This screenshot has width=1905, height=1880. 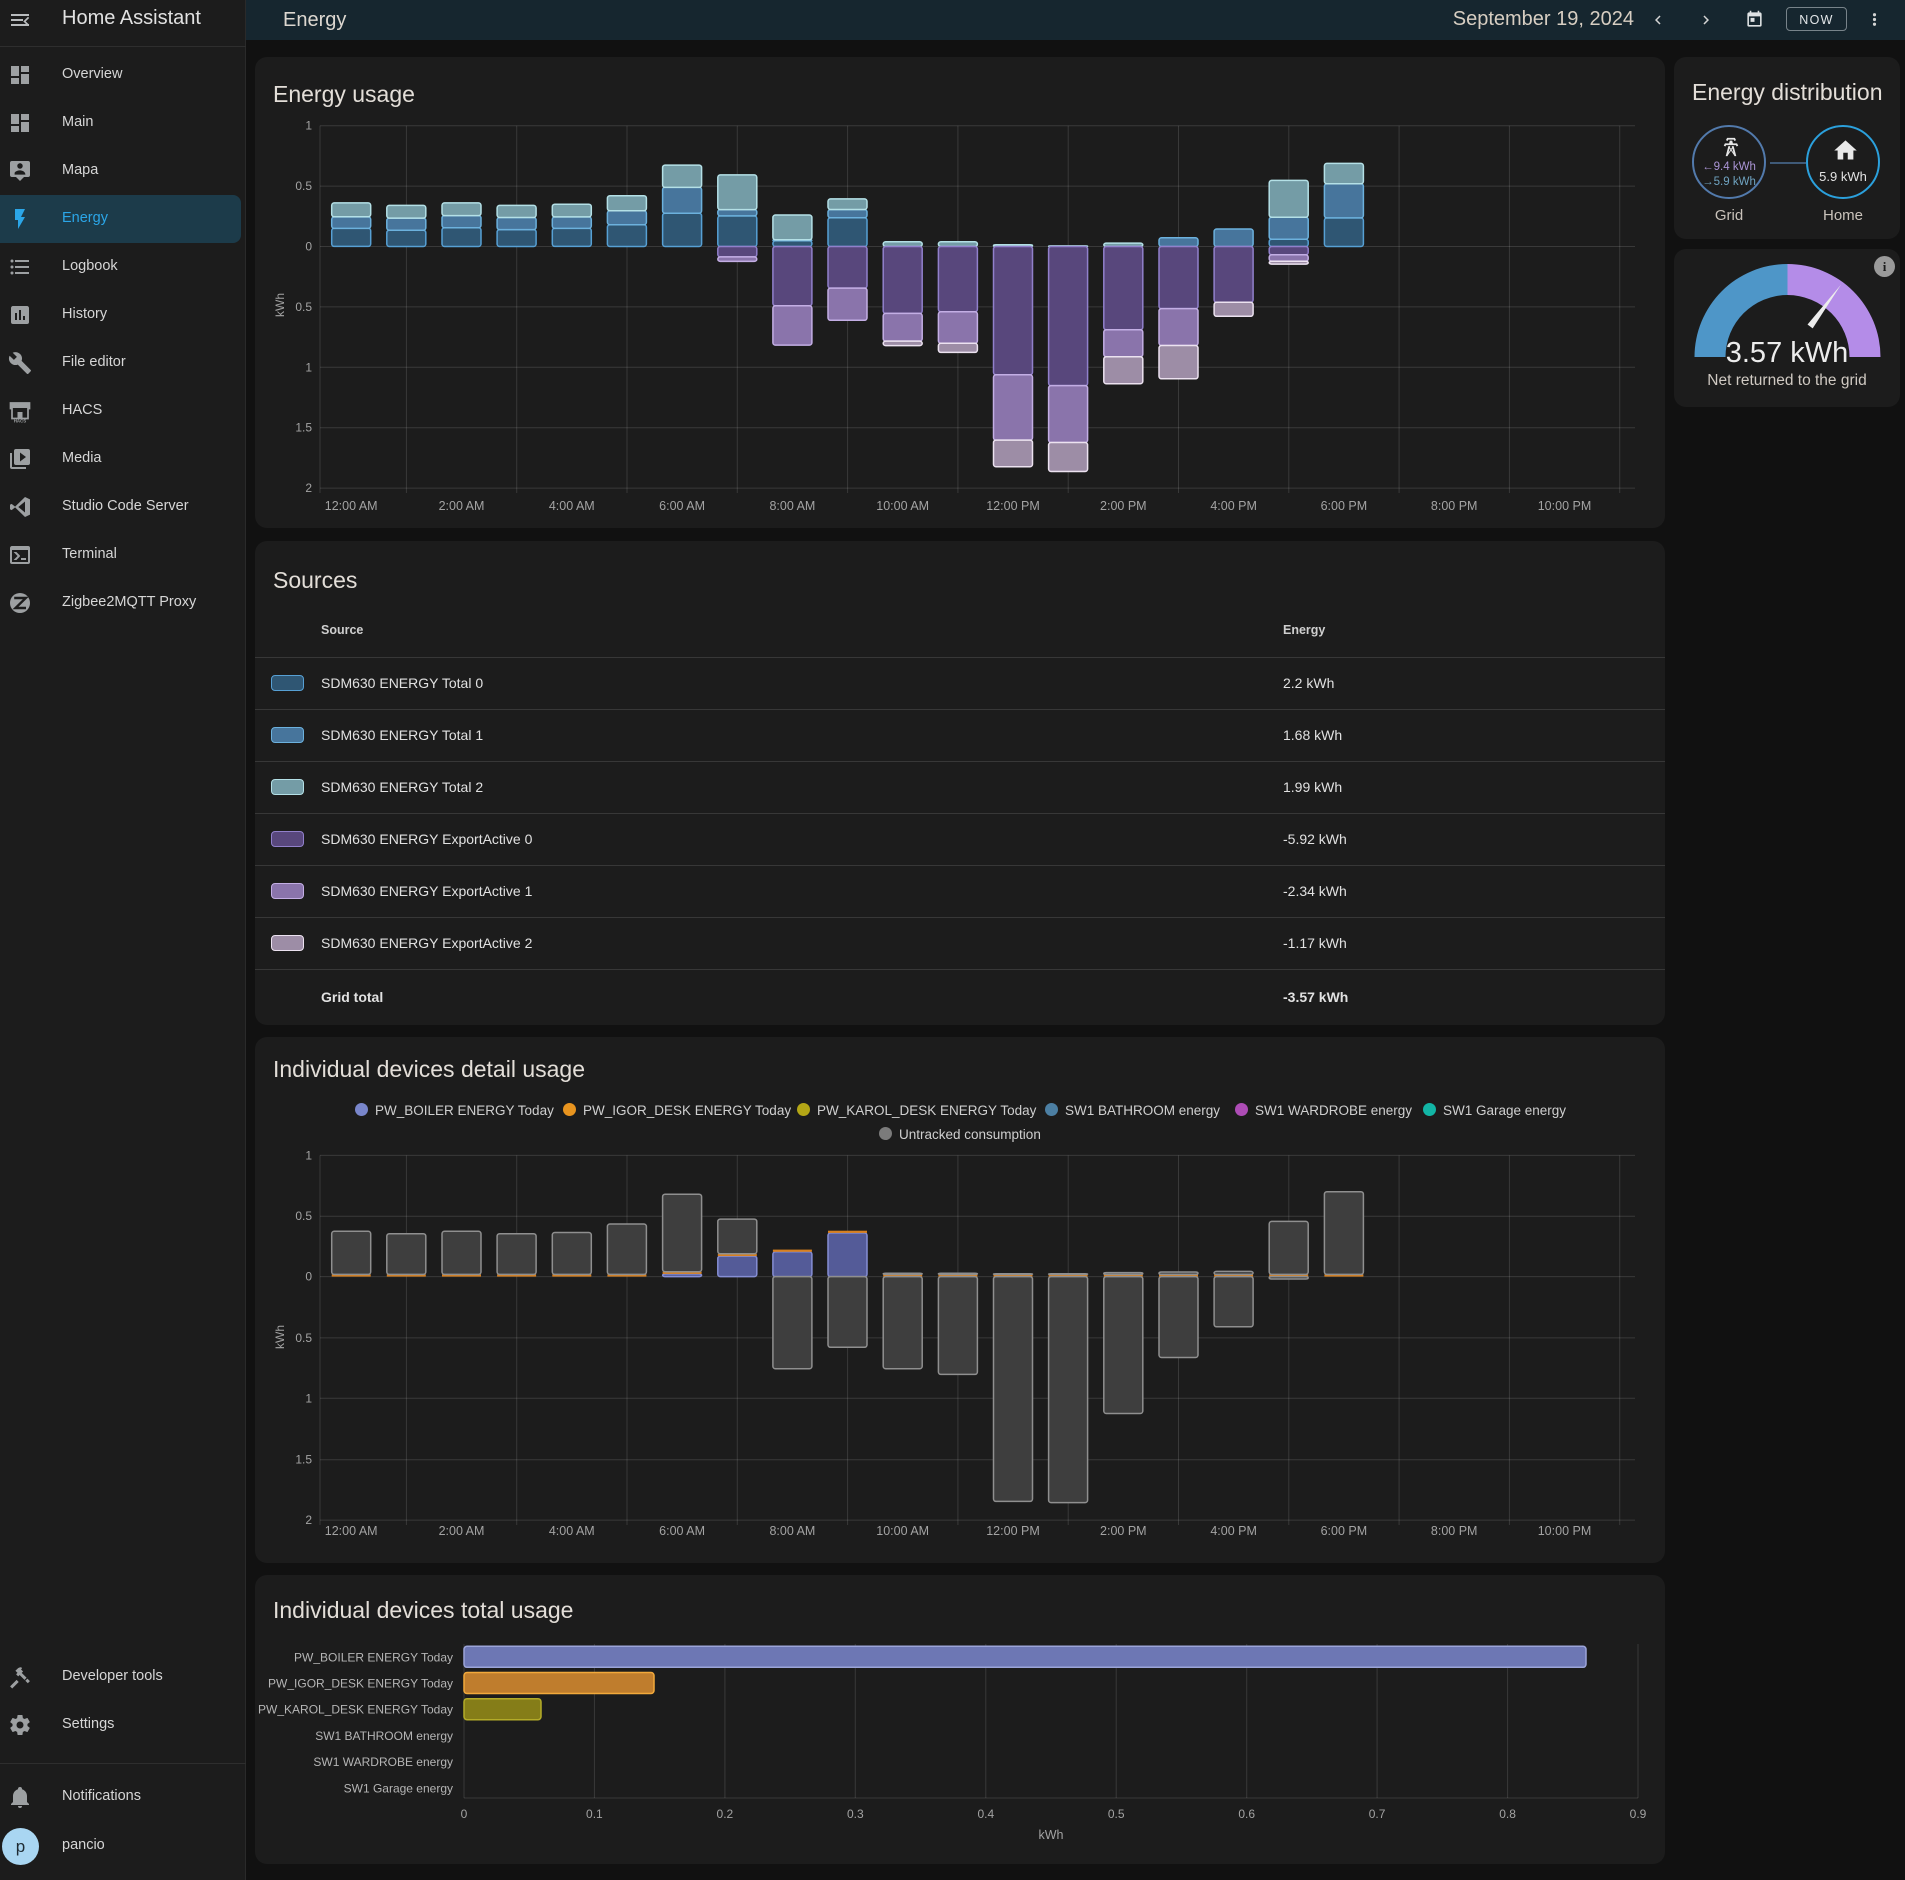 What do you see at coordinates (985, 1814) in the screenshot?
I see `svg-text: 0.4` at bounding box center [985, 1814].